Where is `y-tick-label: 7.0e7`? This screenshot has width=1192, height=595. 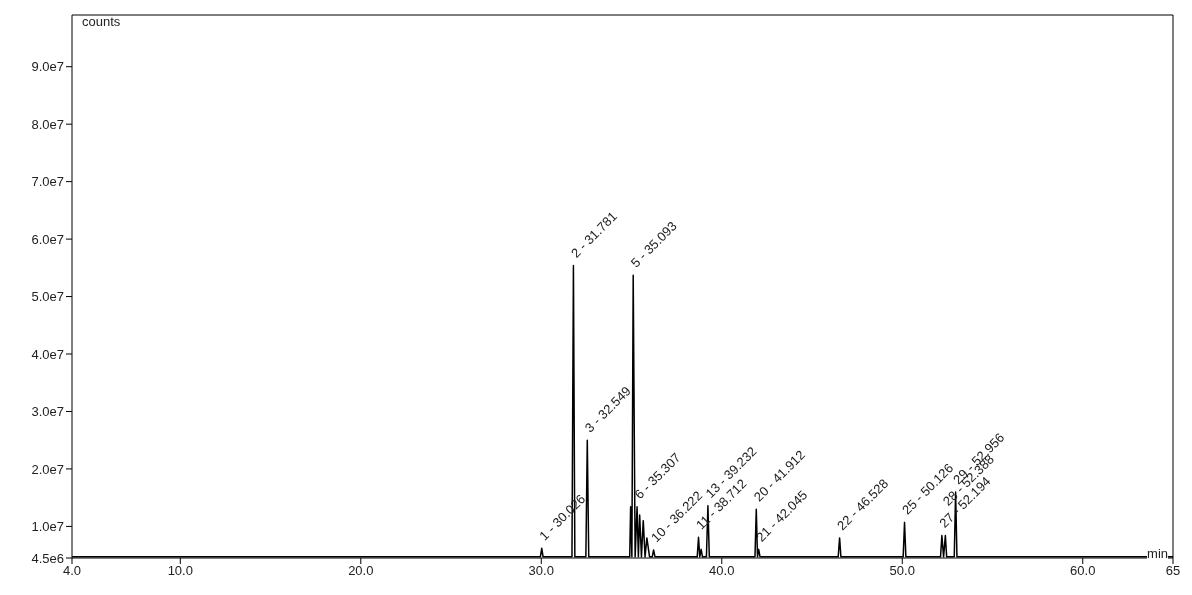 y-tick-label: 7.0e7 is located at coordinates (47, 182).